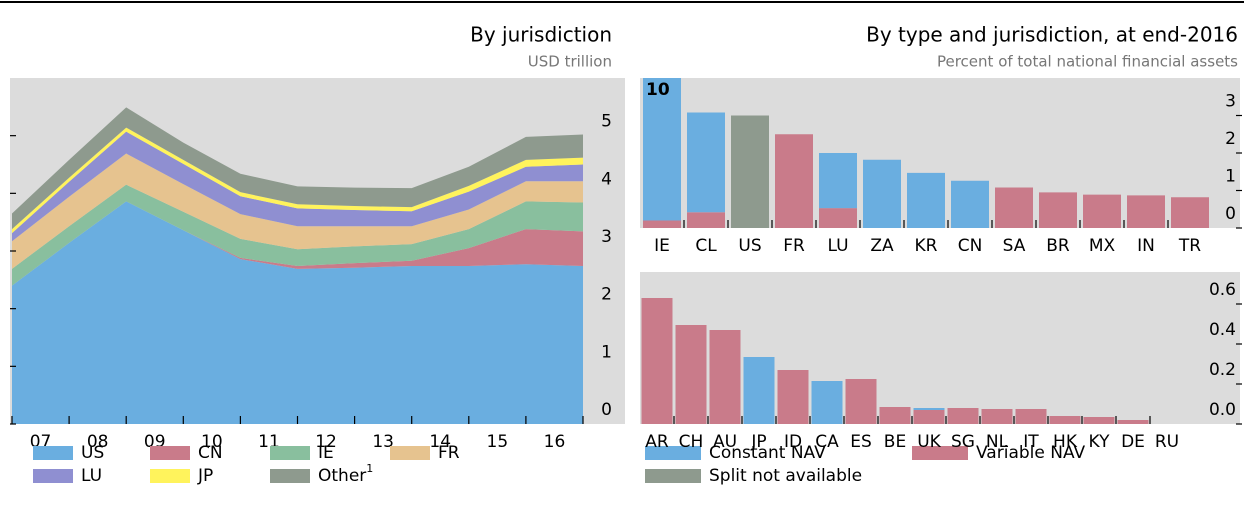 The height and width of the screenshot is (515, 1244). Describe the element at coordinates (1052, 35) in the screenshot. I see `chart-title: By type and jurisdiction, at end-2016` at that location.